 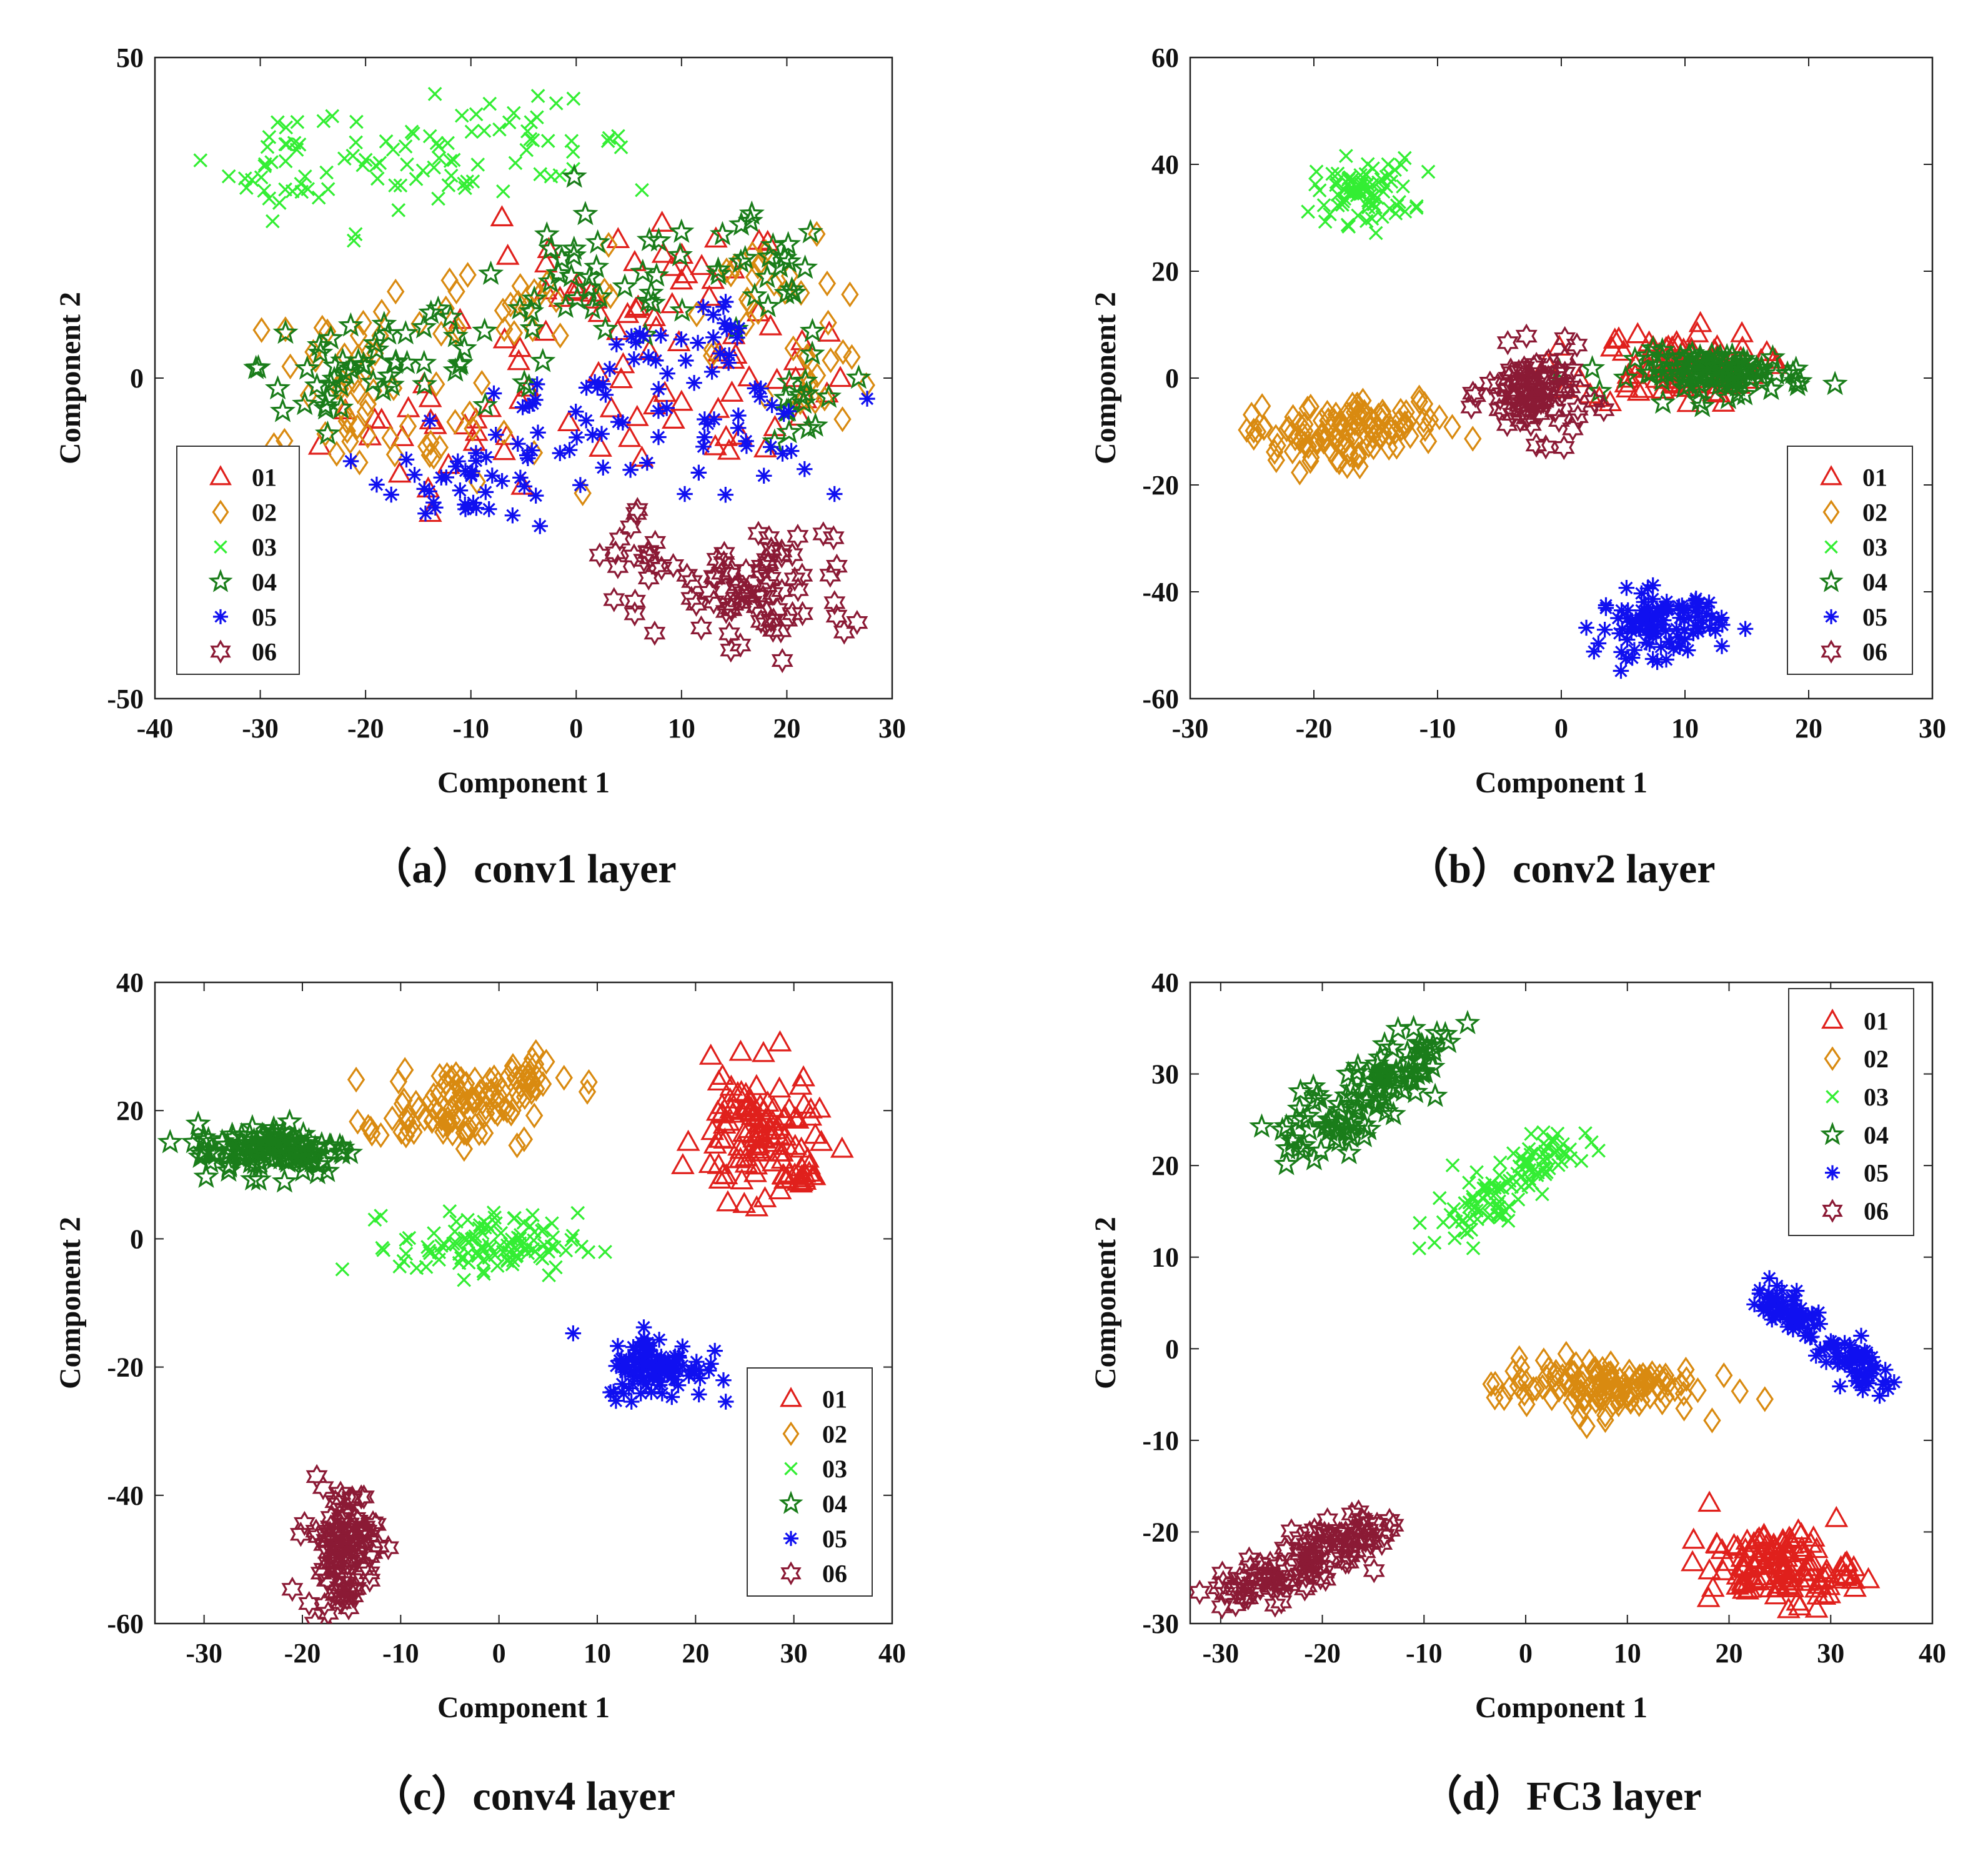 I want to click on y-tick-label: 20, so click(x=1165, y=1165).